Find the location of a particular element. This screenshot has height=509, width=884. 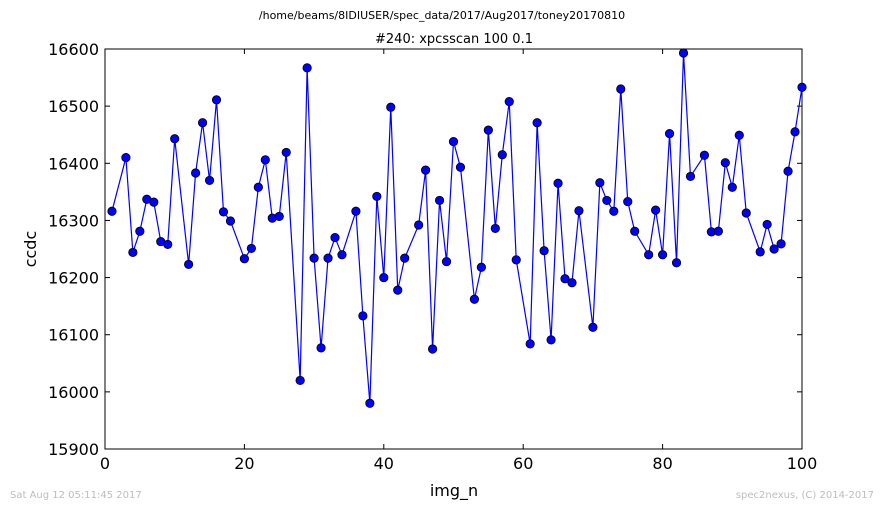

y-tick-label: 16500 is located at coordinates (73, 106).